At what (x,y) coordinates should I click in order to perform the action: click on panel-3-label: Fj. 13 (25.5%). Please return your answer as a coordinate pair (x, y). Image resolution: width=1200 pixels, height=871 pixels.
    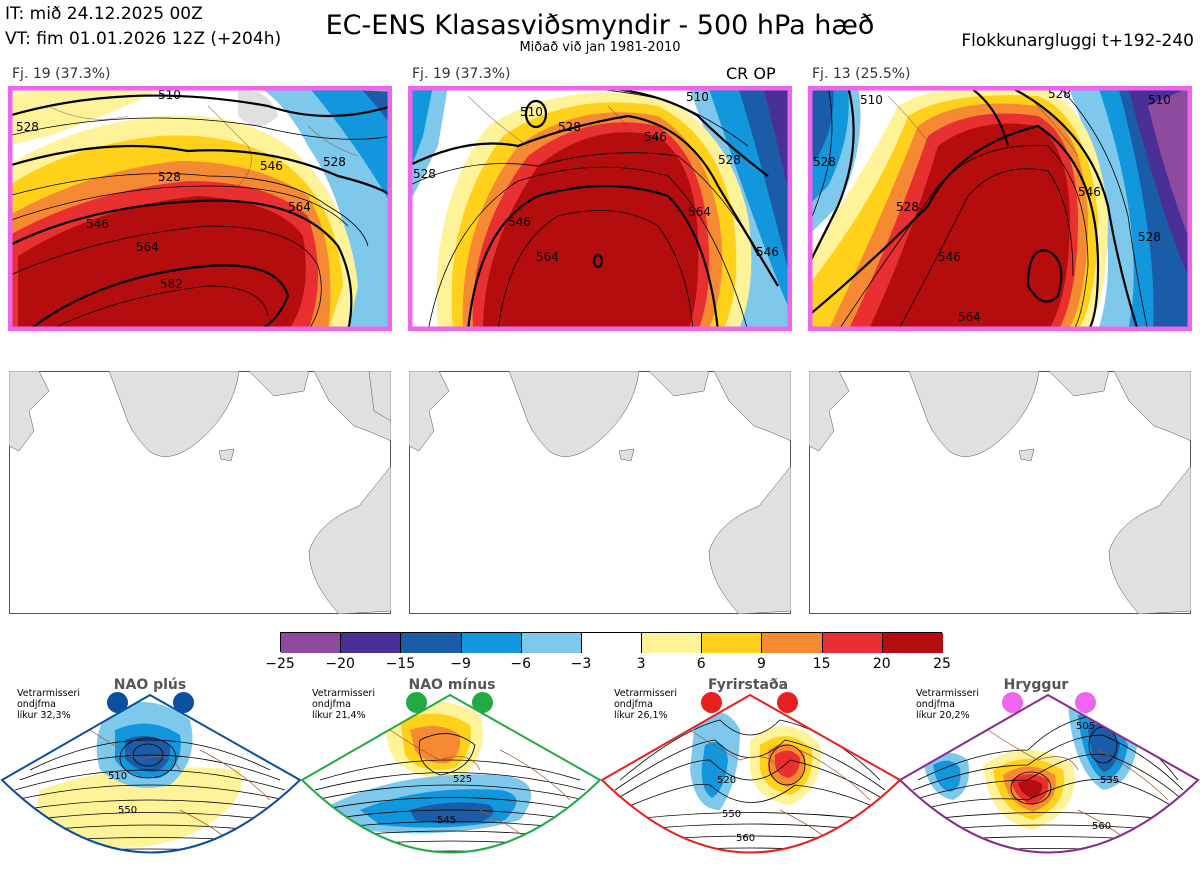
    Looking at the image, I should click on (861, 74).